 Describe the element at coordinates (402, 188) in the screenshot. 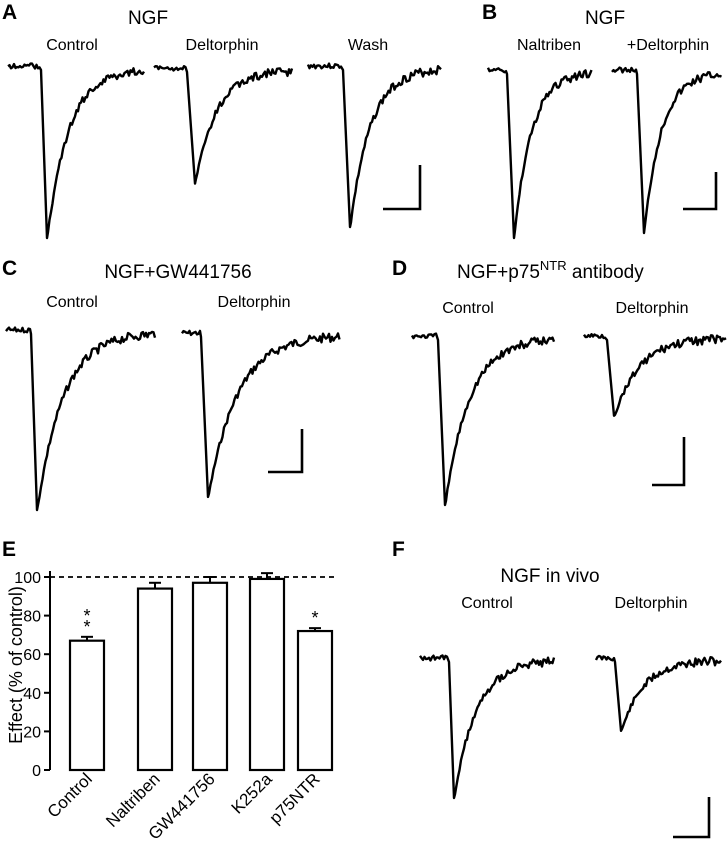

I see `panel-a-scale-bar` at that location.